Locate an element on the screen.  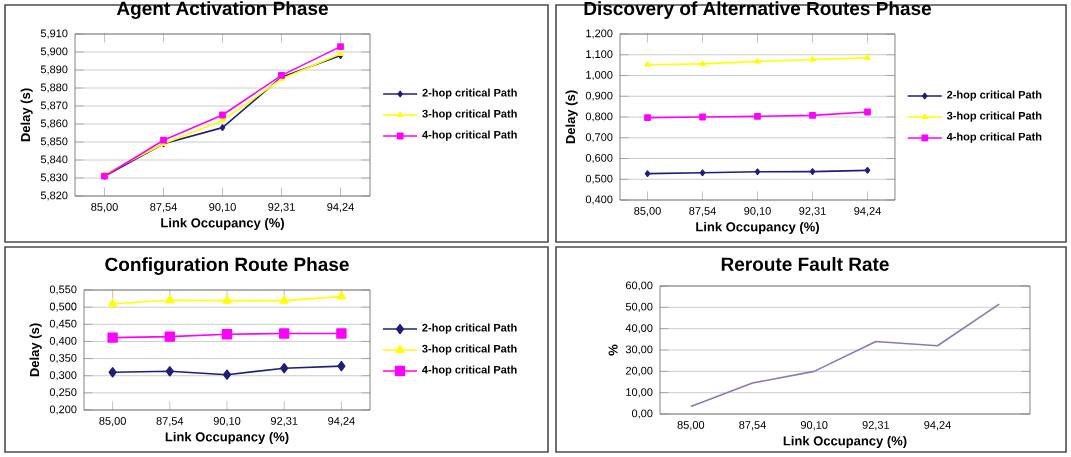
y-tick-label: 0,700 is located at coordinates (599, 138).